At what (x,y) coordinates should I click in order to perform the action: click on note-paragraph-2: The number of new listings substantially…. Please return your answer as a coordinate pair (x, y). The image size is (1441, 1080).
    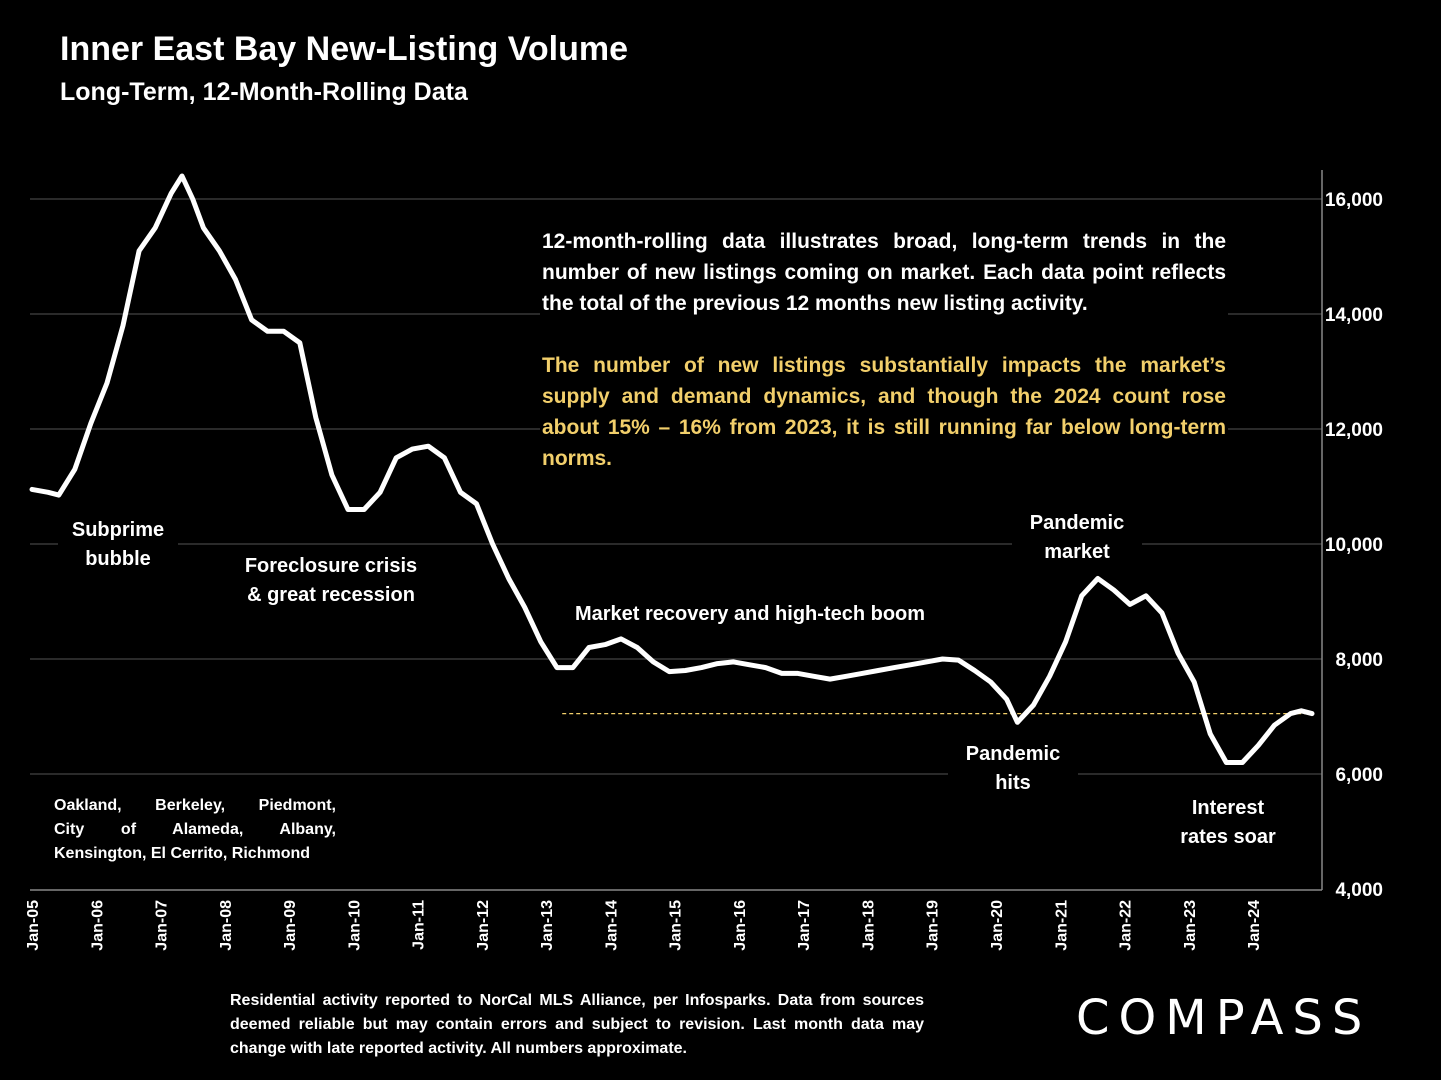
    Looking at the image, I should click on (884, 412).